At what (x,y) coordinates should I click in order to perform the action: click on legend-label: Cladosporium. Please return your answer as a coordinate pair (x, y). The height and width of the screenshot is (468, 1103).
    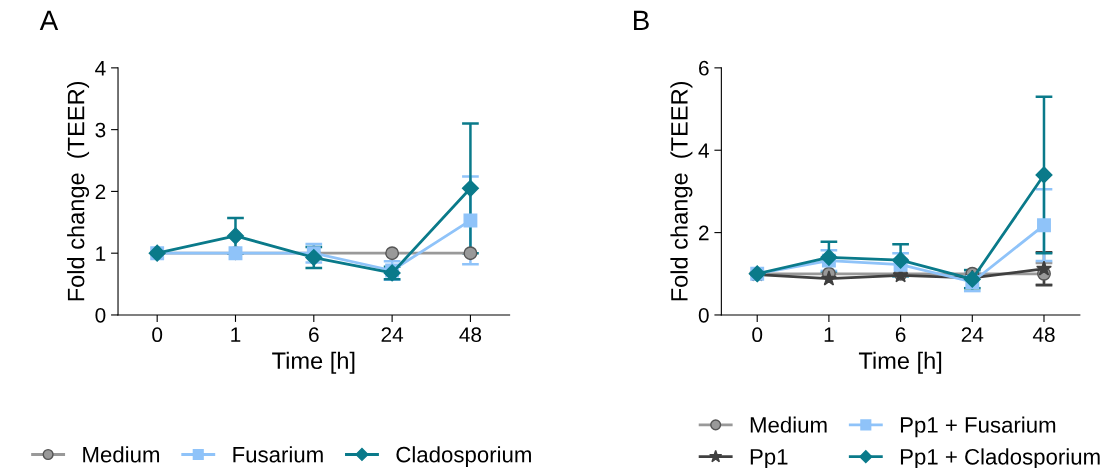
    Looking at the image, I should click on (463, 456).